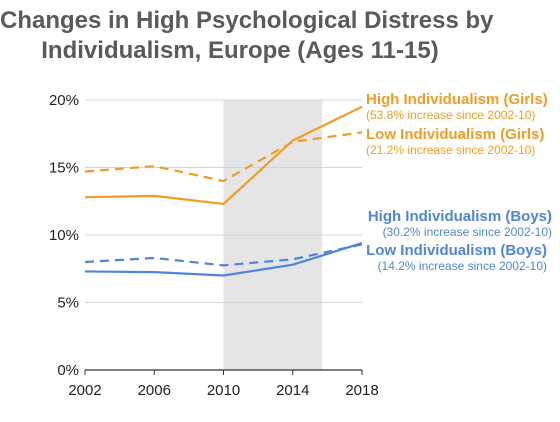 This screenshot has height=422, width=560. I want to click on x-tick-label-2014: 2014, so click(292, 390).